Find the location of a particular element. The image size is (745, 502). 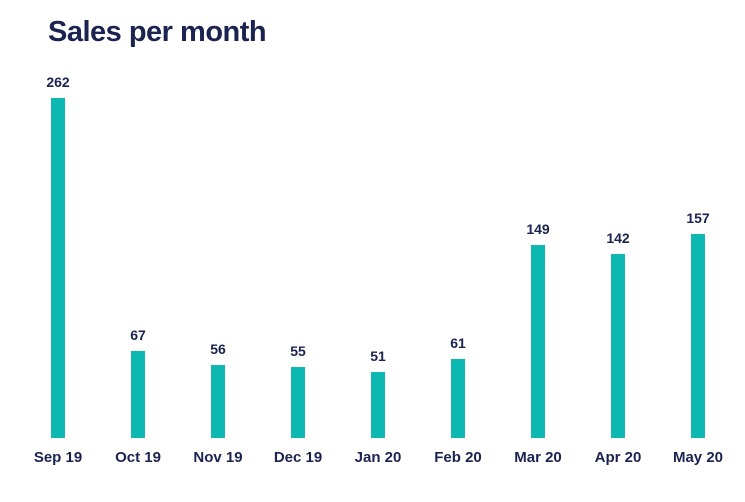

bar-stack: 262 is located at coordinates (58, 251).